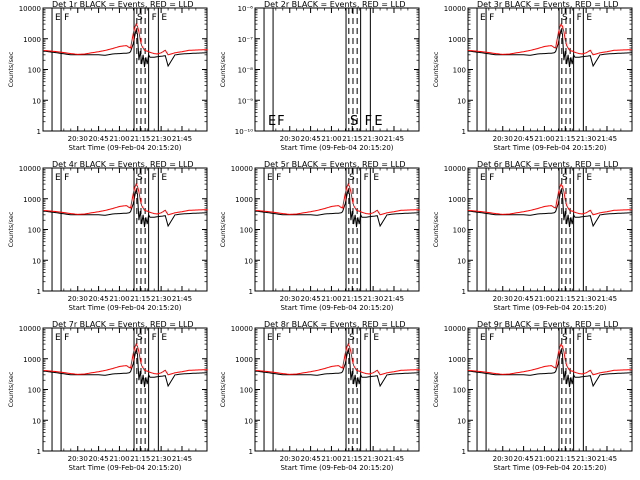  Describe the element at coordinates (335, 324) in the screenshot. I see `panel-title: Det 8r BLACK = Events, RED = LLD` at that location.